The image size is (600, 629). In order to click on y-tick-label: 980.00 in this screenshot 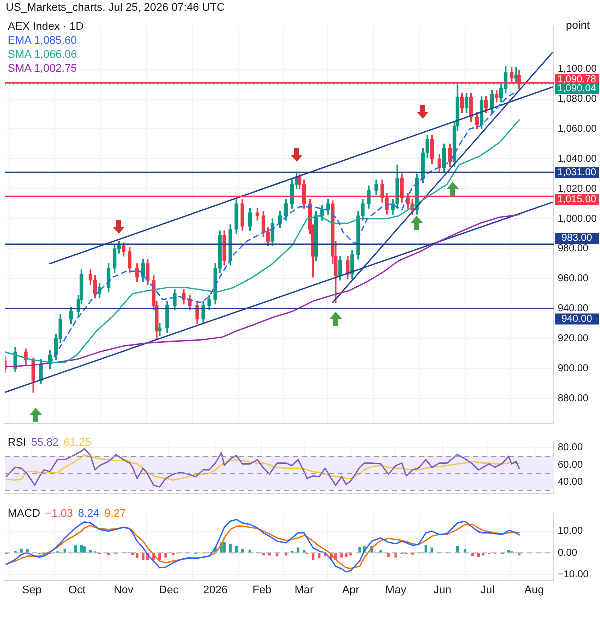, I will do `click(574, 249)`.